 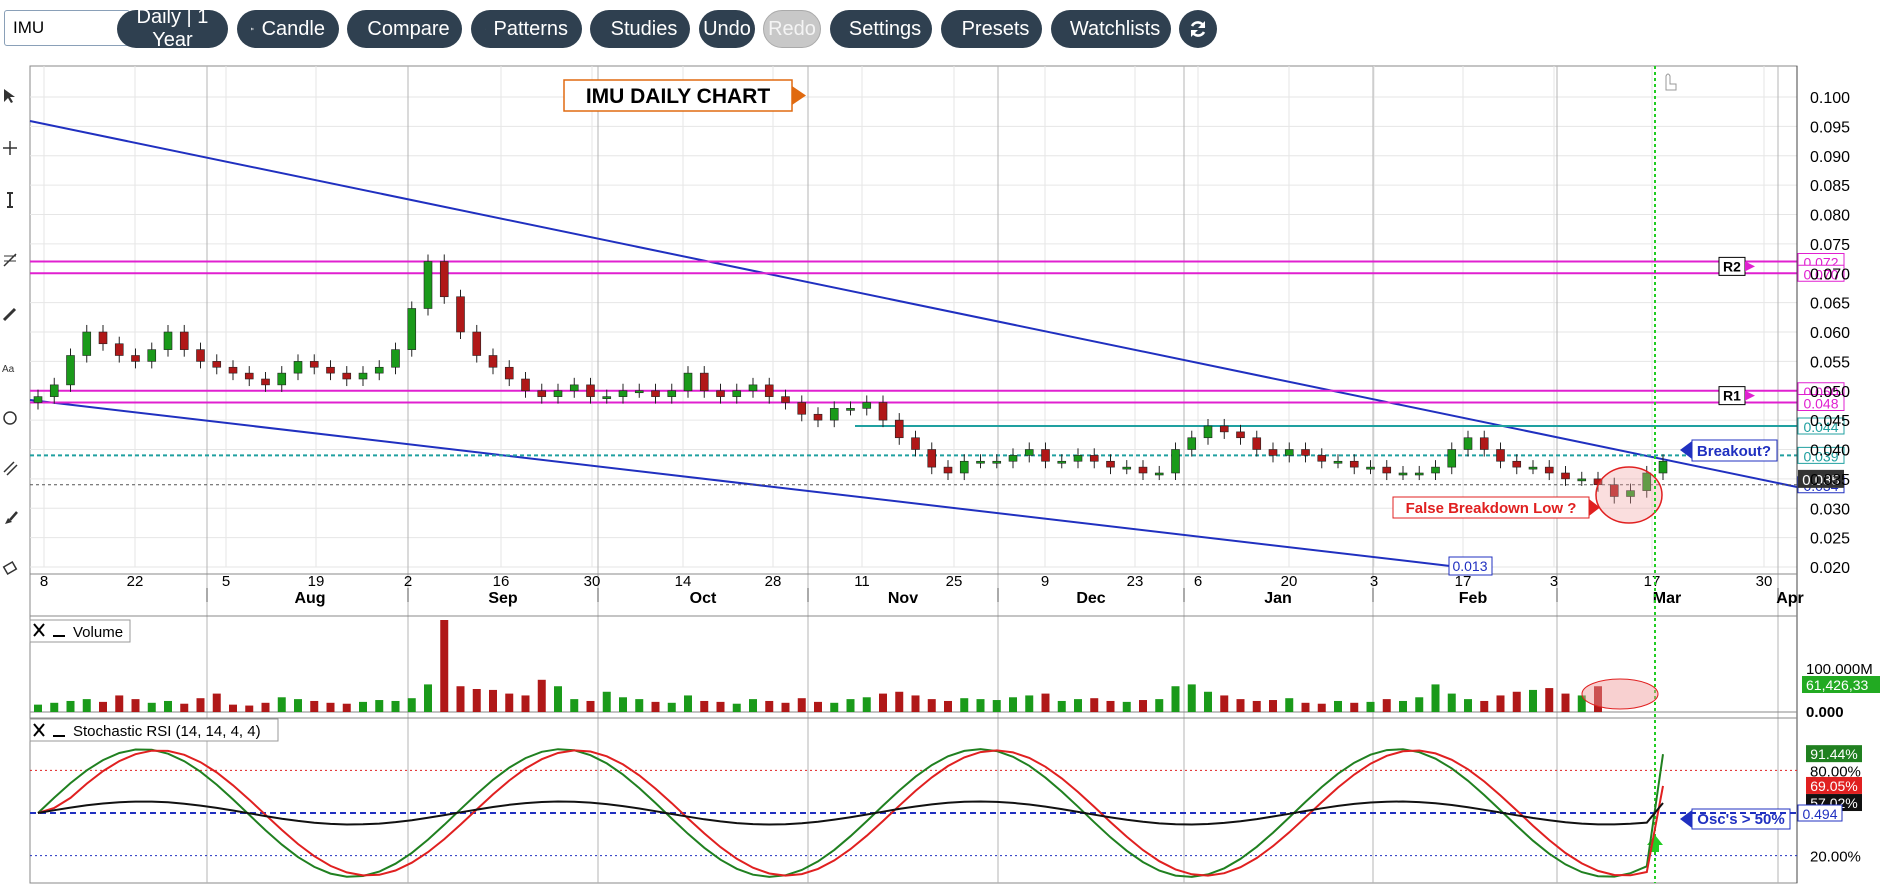 I want to click on scroll-hand-icon, so click(x=1671, y=82).